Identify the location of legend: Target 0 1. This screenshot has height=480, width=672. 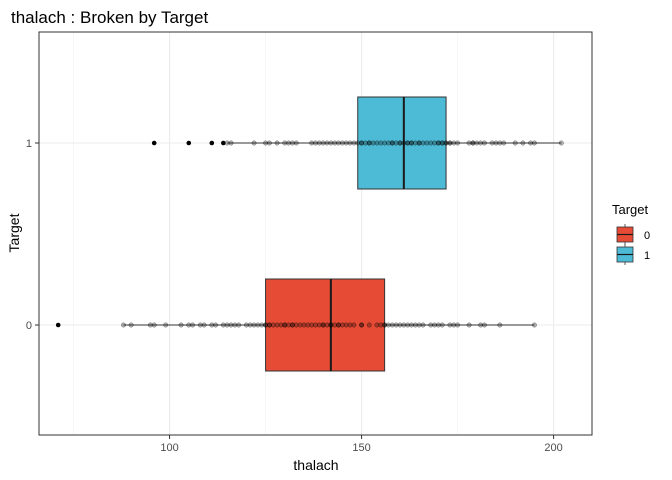
(631, 233).